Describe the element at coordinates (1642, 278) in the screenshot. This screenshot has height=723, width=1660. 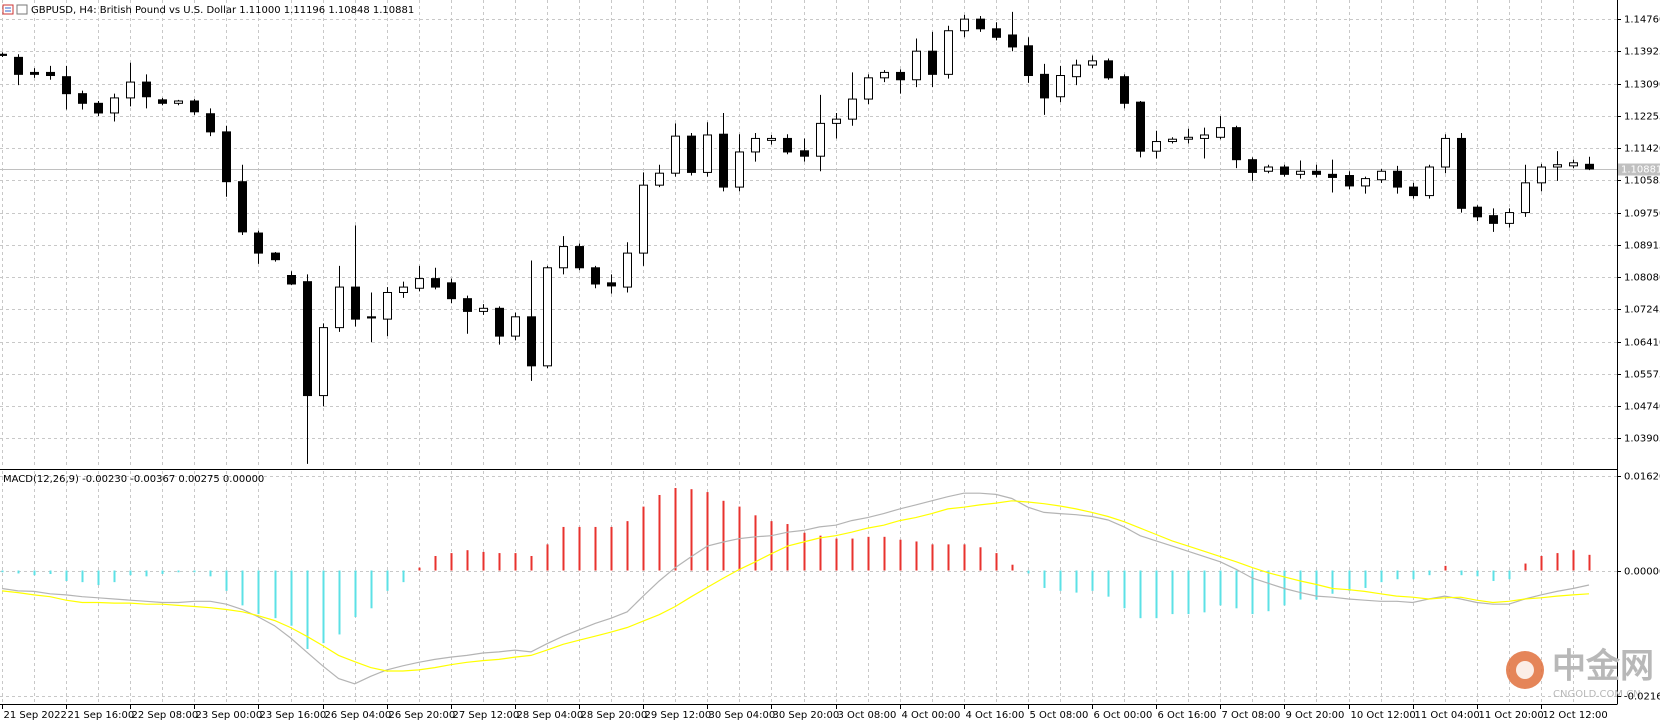
I see `y-tick-label: 1.08080` at that location.